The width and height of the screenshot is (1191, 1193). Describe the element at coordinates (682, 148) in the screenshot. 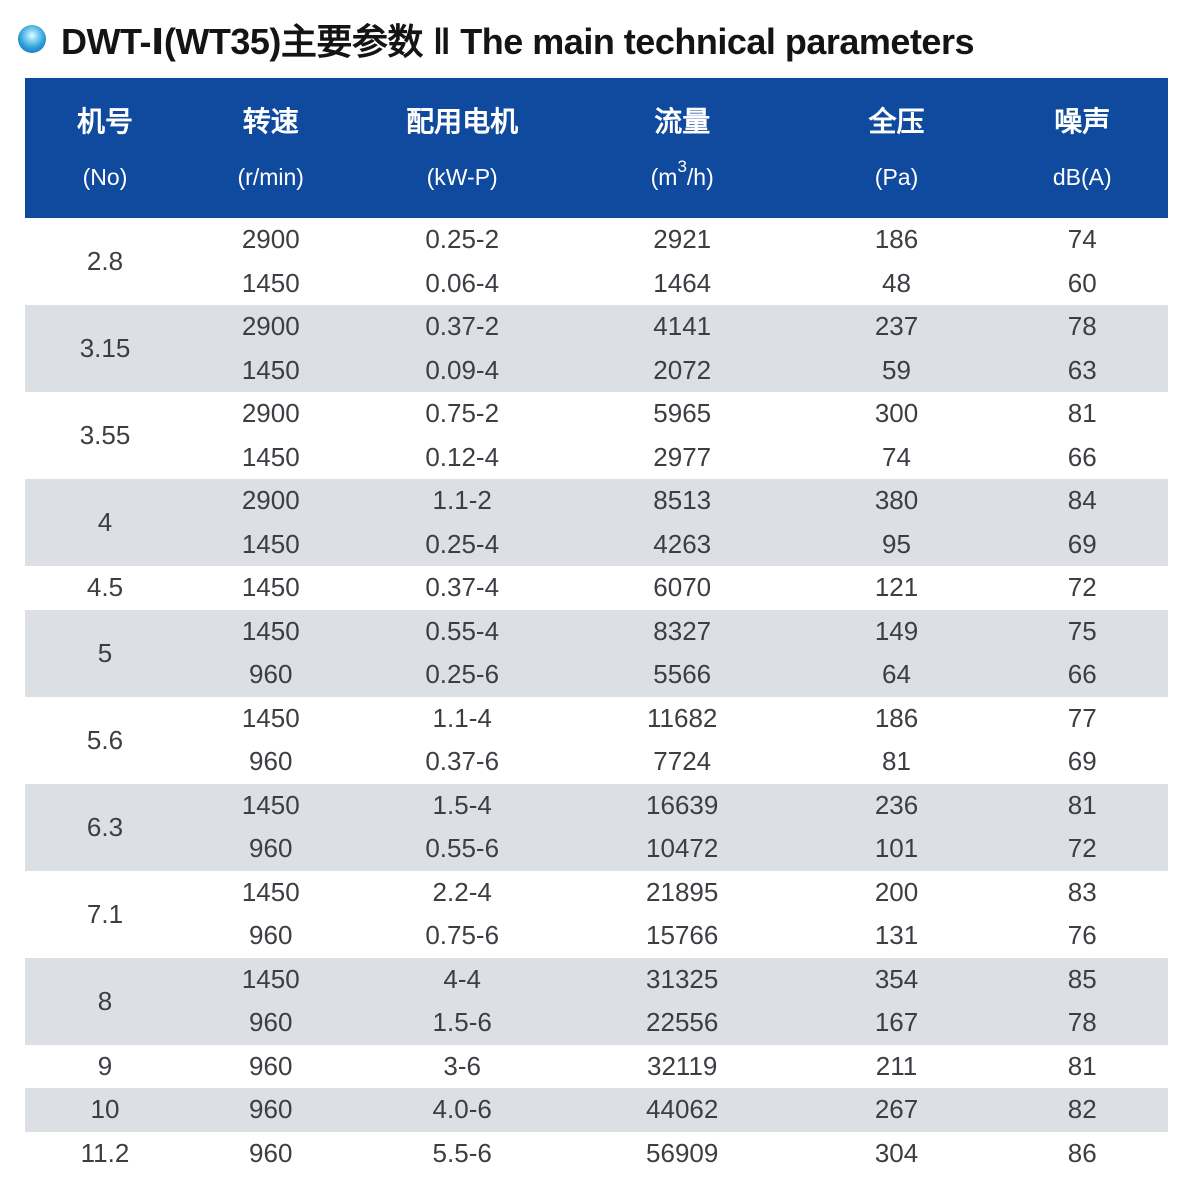

I see `column-header-flow: 流量 (m3/h)` at that location.